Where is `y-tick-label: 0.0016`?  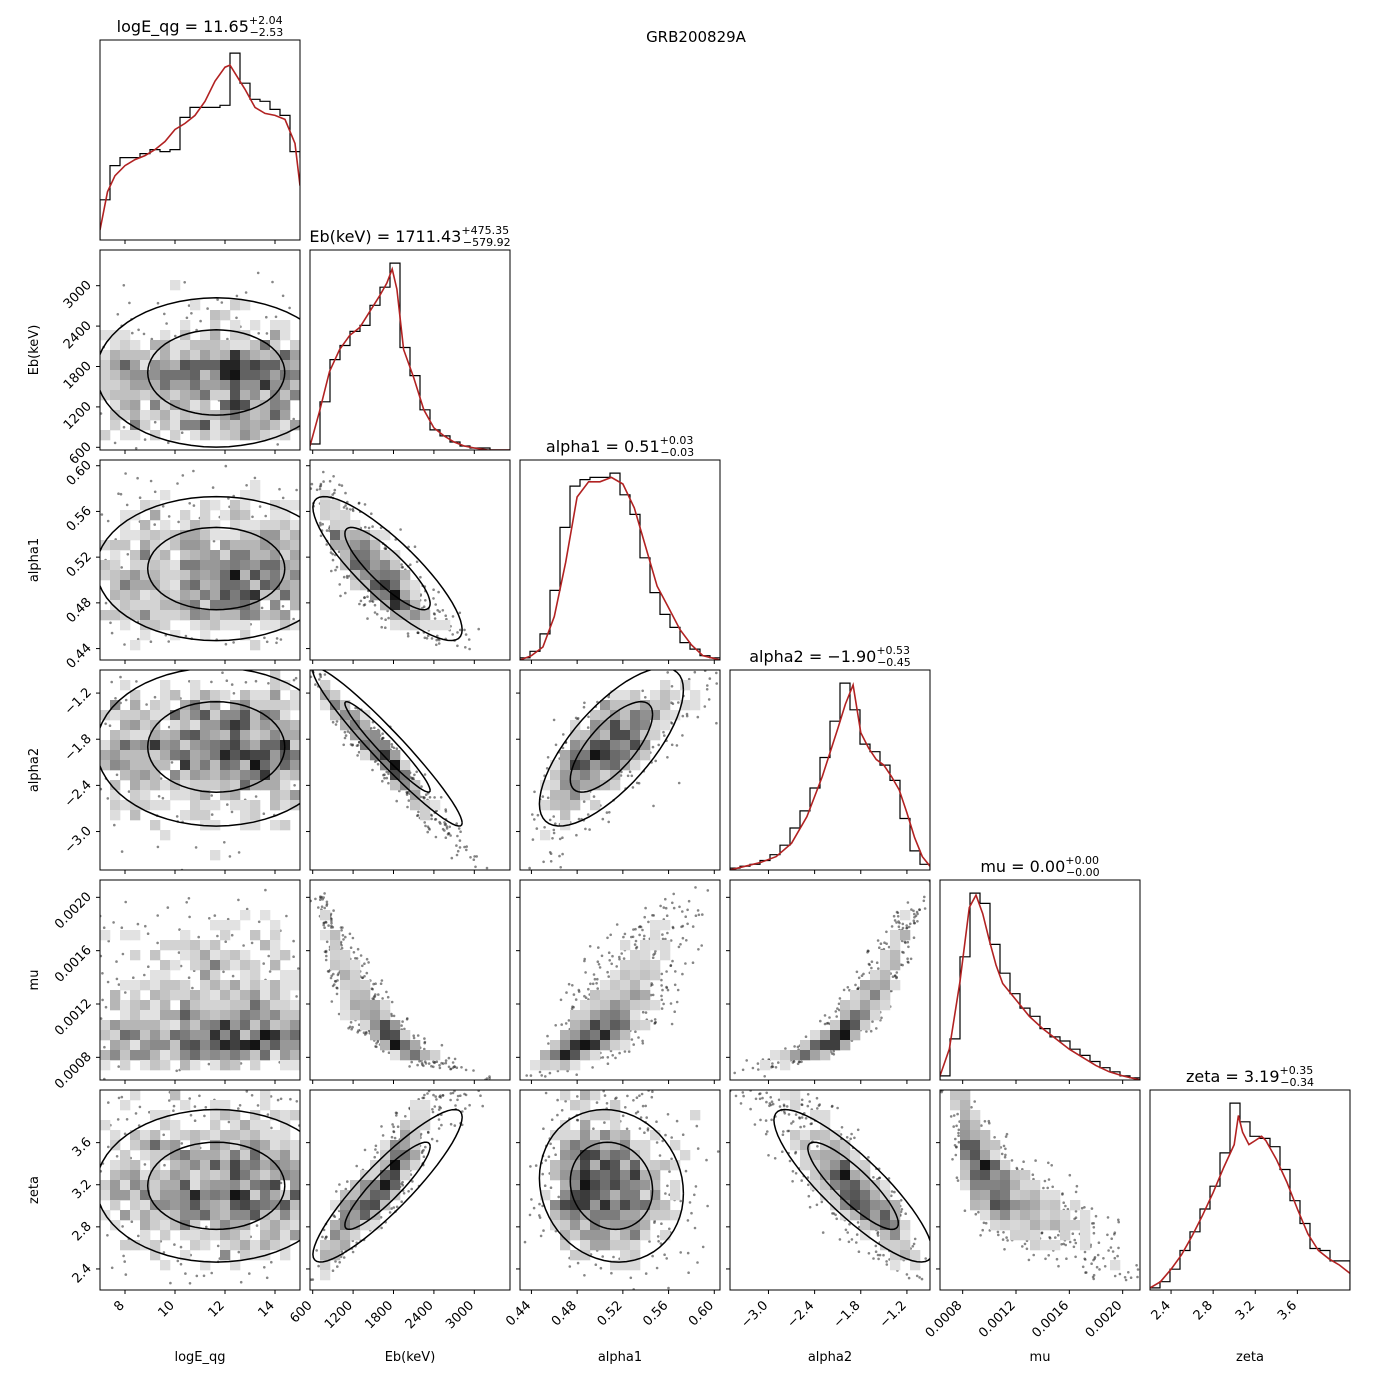
y-tick-label: 0.0016 is located at coordinates (73, 964).